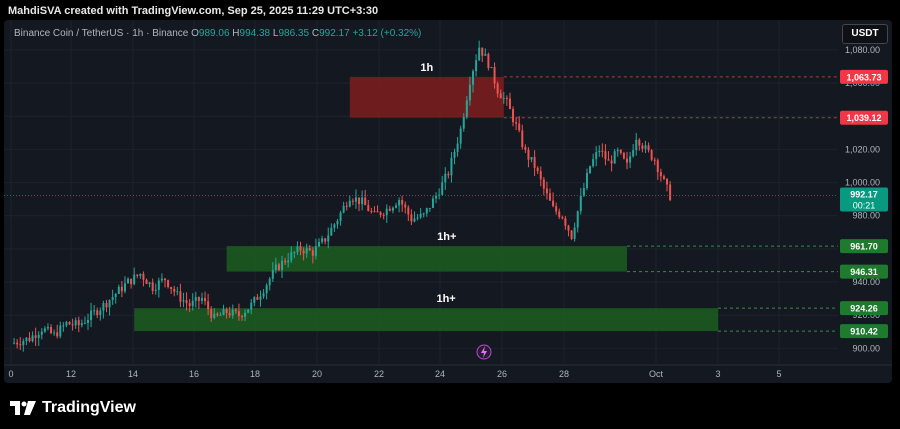 The width and height of the screenshot is (900, 429). What do you see at coordinates (255, 33) in the screenshot?
I see `high-value: 994.38` at bounding box center [255, 33].